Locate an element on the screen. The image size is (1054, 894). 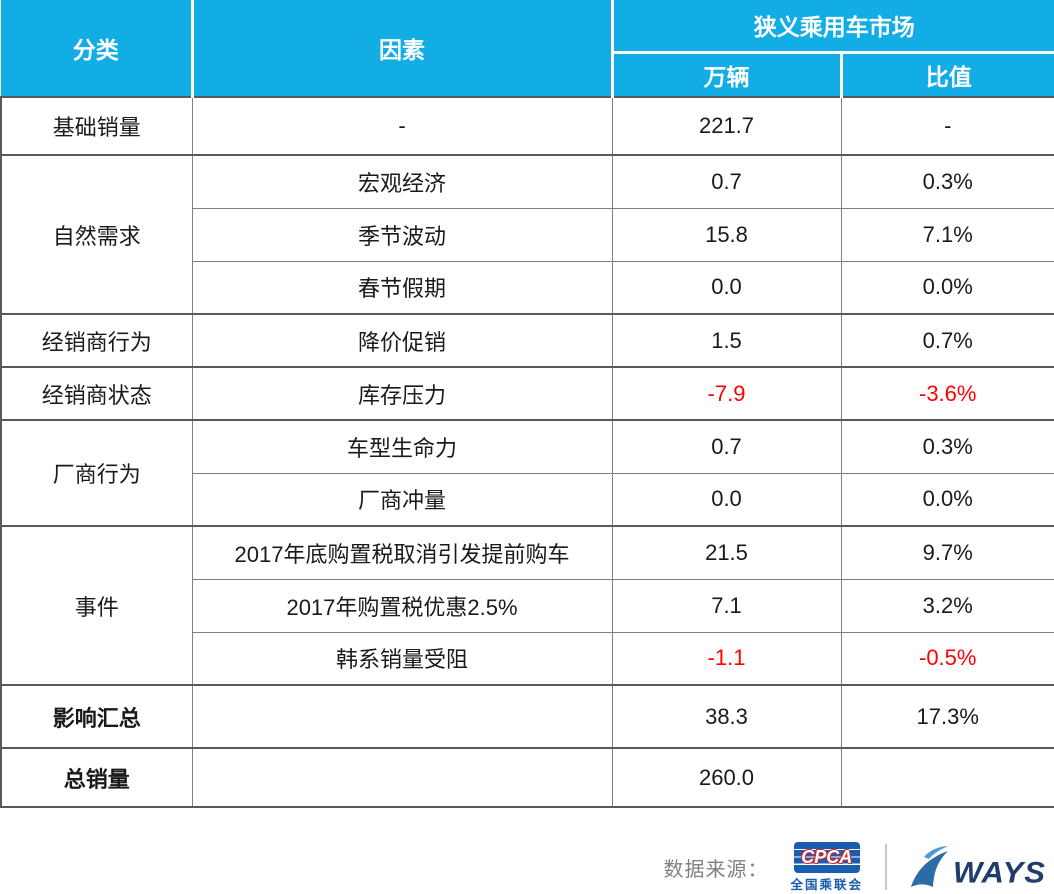
cell-category: 经销商状态 is located at coordinates (96, 393).